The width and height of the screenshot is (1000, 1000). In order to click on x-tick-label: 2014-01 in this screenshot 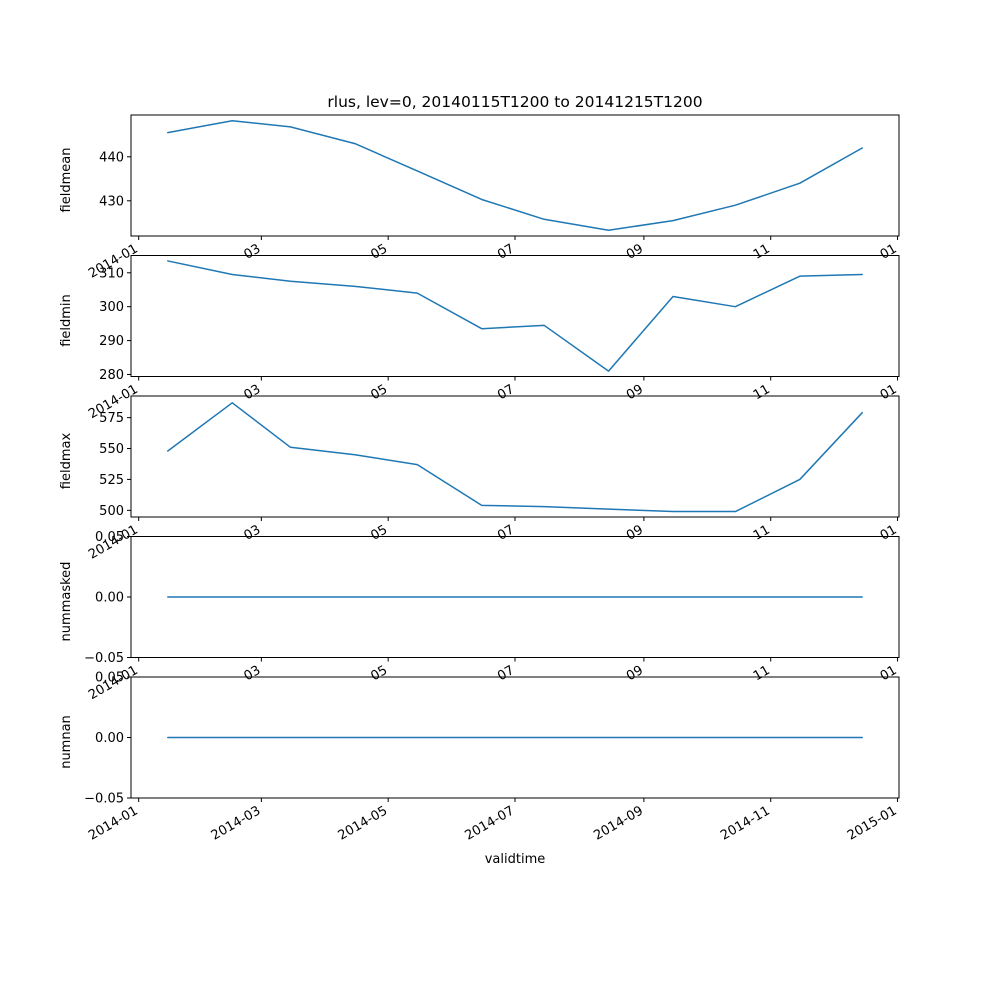, I will do `click(113, 823)`.